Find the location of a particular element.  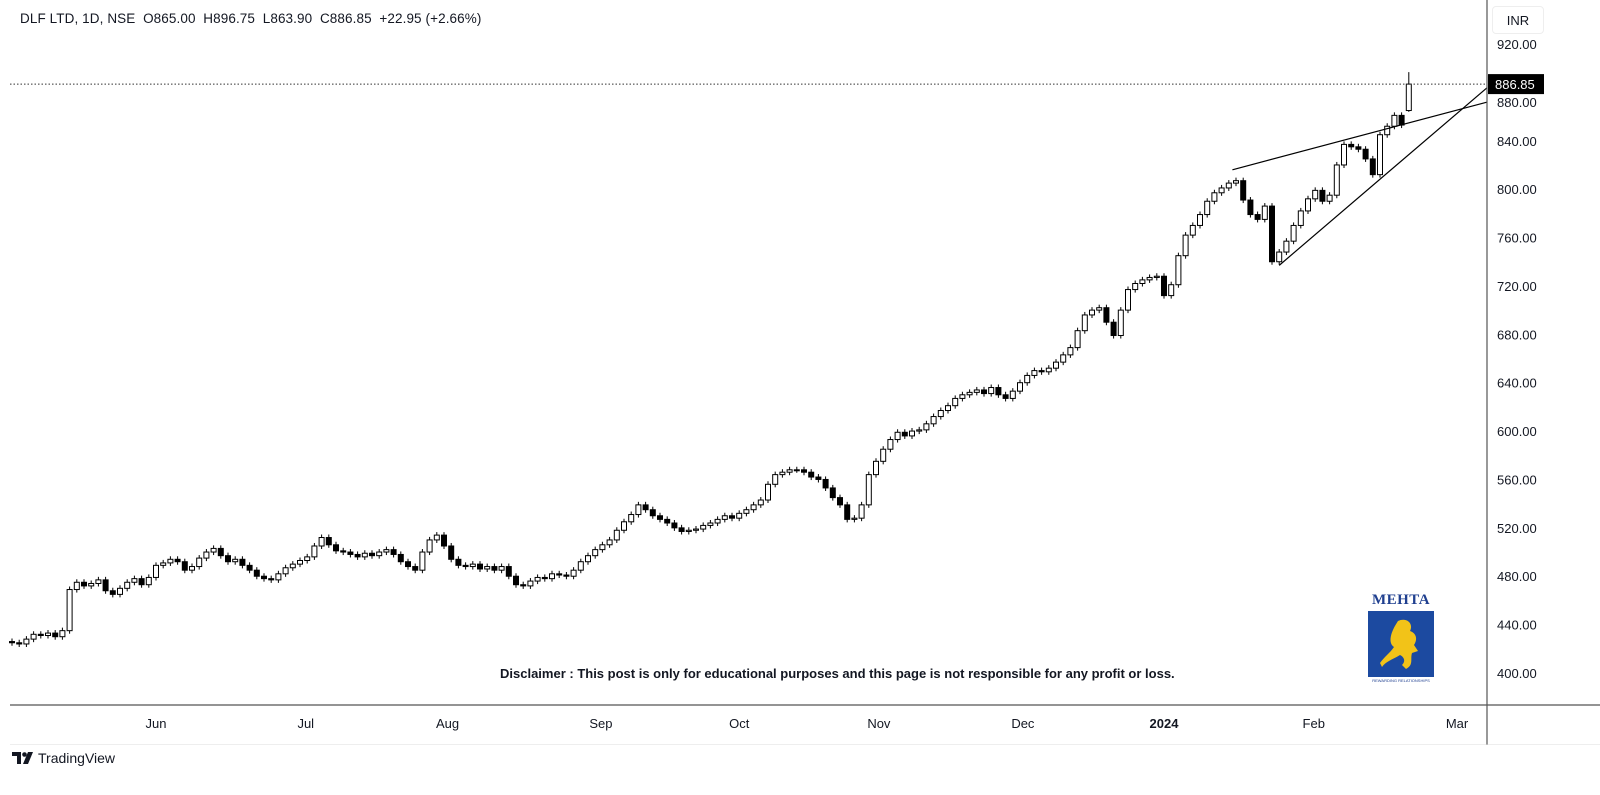

time-axis: Jun Jul Aug Sep Oct Nov Dec 2024 Feb Mar is located at coordinates (807, 723).